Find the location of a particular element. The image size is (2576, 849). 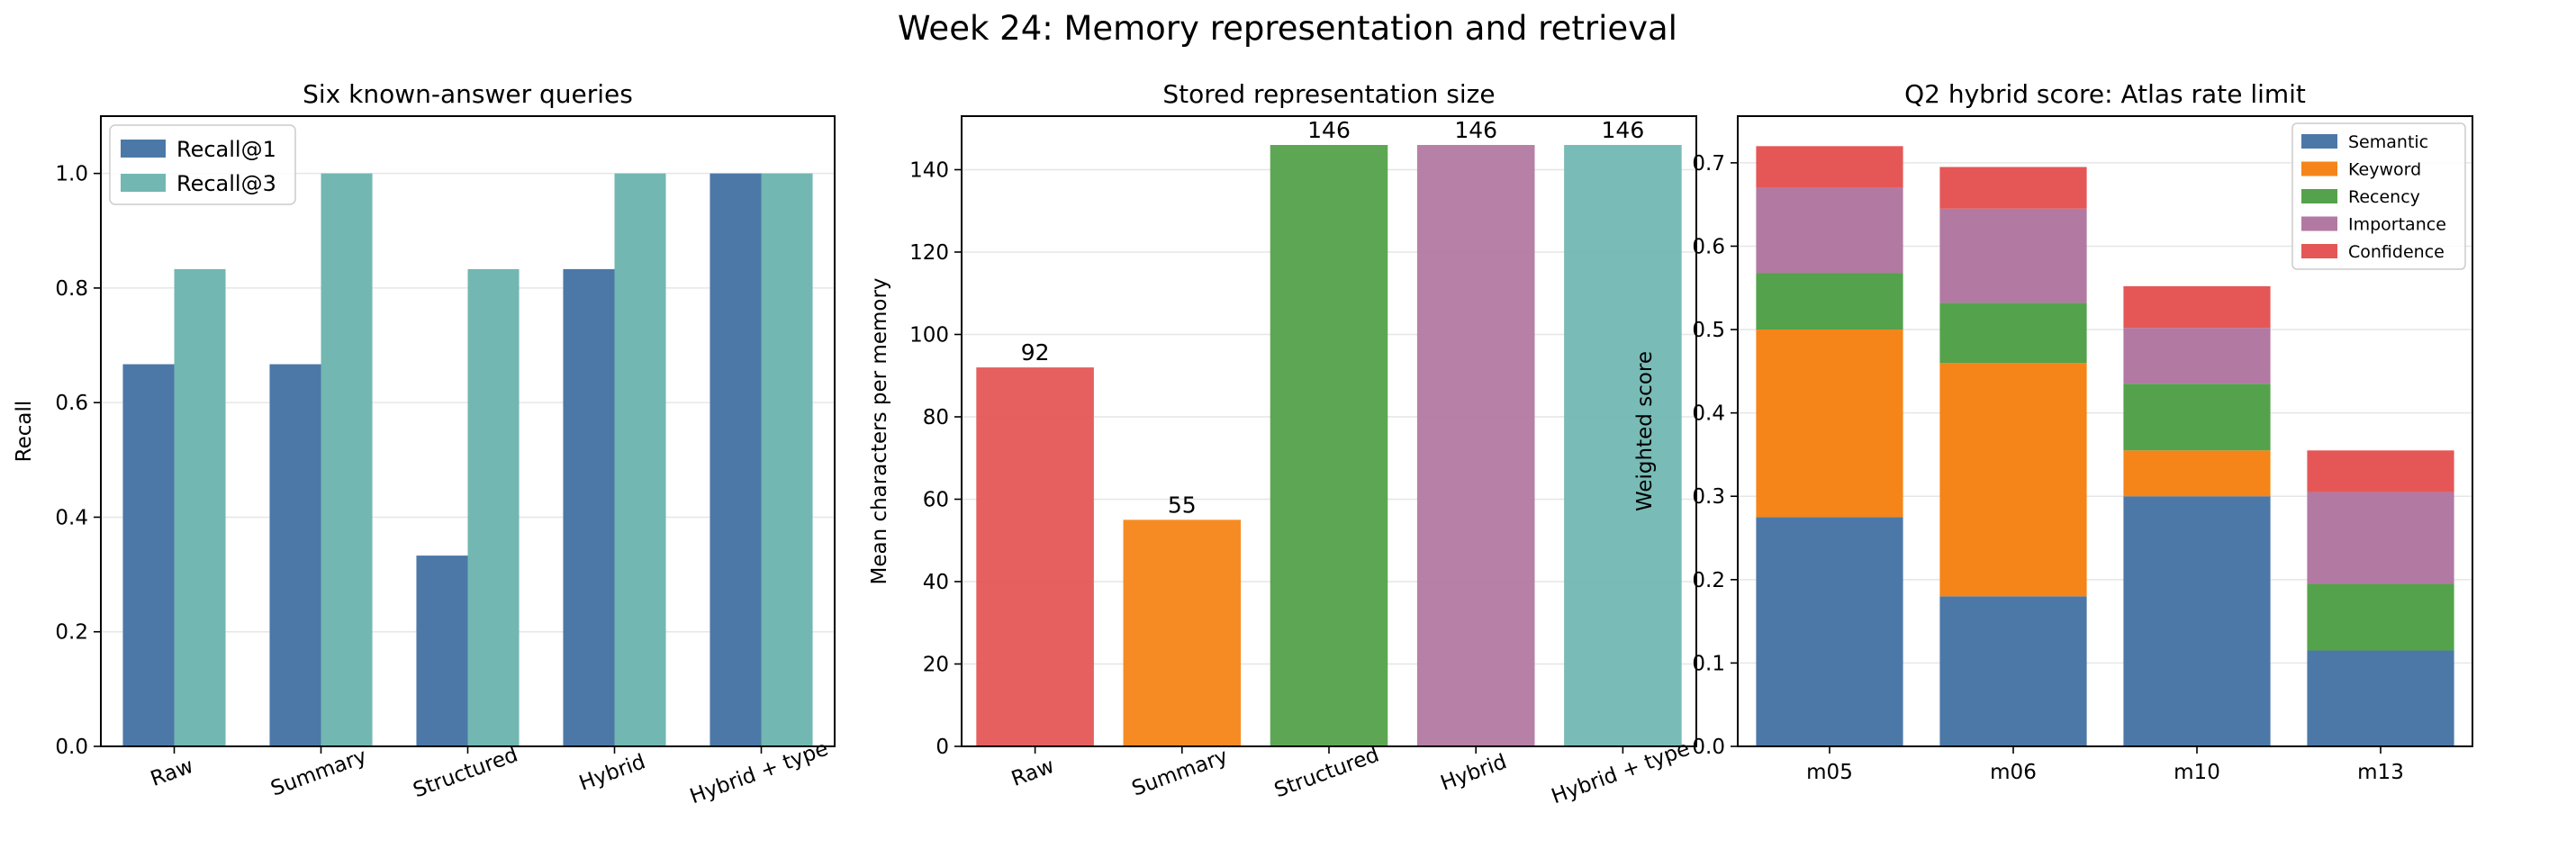

y-tick-label: 80 is located at coordinates (936, 417).